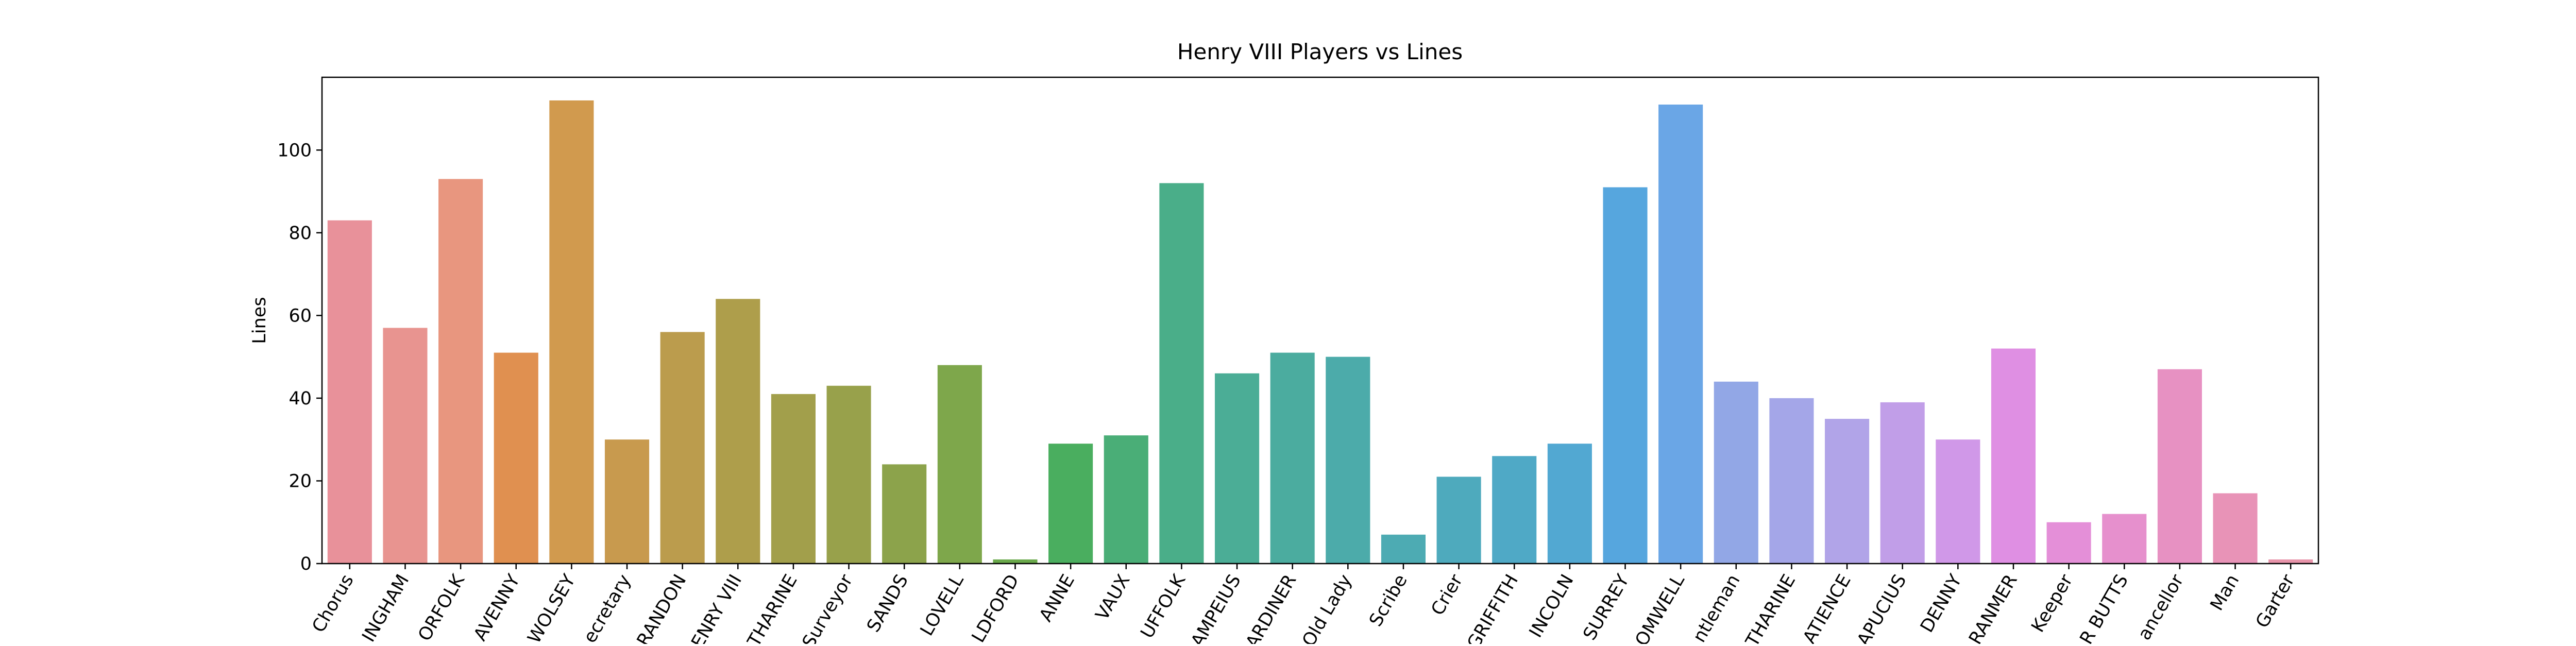 Image resolution: width=2576 pixels, height=646 pixels. What do you see at coordinates (2225, 593) in the screenshot?
I see `x-tick-label: Man` at bounding box center [2225, 593].